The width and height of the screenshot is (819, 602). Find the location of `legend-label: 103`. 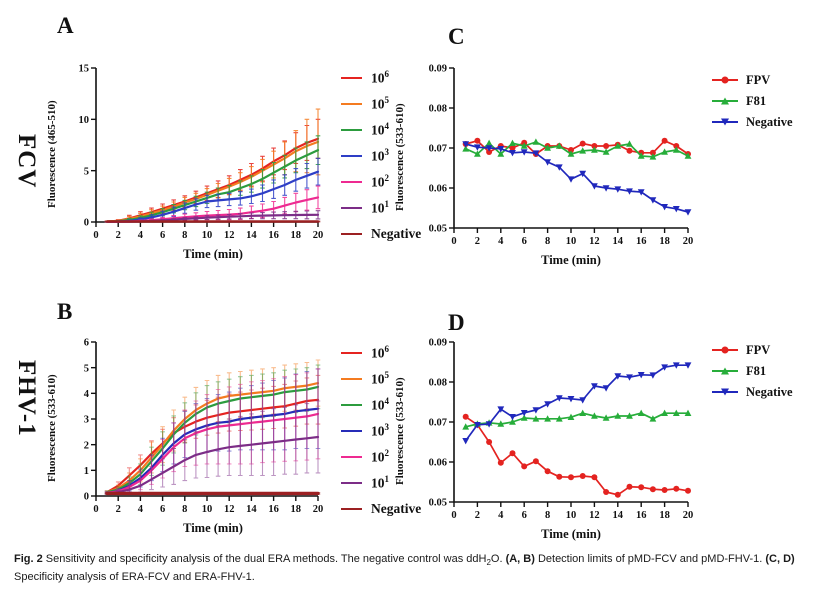

legend-label: 103 is located at coordinates (380, 155).